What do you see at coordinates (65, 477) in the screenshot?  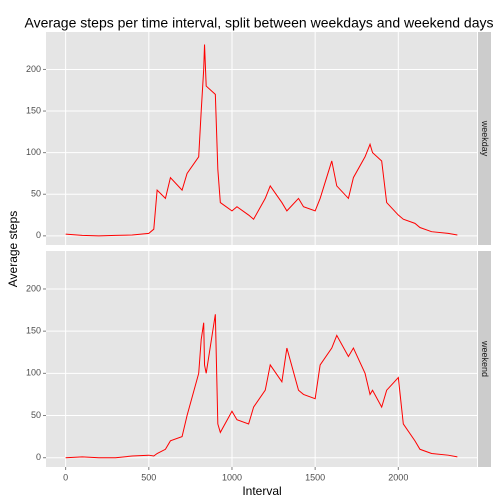 I see `x-tick-label: 0` at bounding box center [65, 477].